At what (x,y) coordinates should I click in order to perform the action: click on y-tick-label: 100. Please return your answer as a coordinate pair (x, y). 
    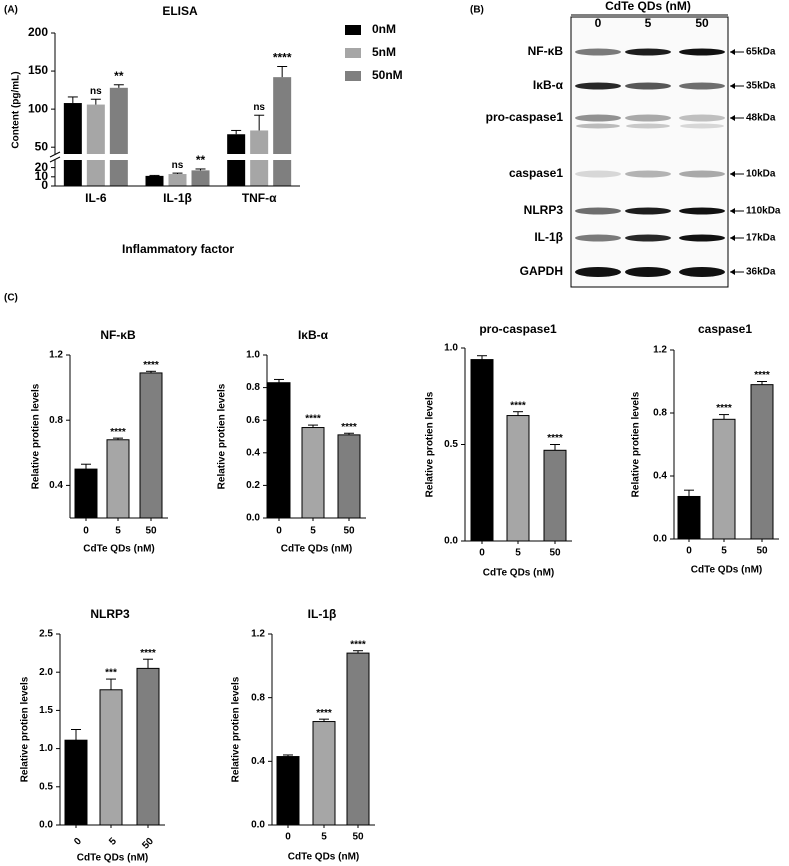
    Looking at the image, I should click on (38, 108).